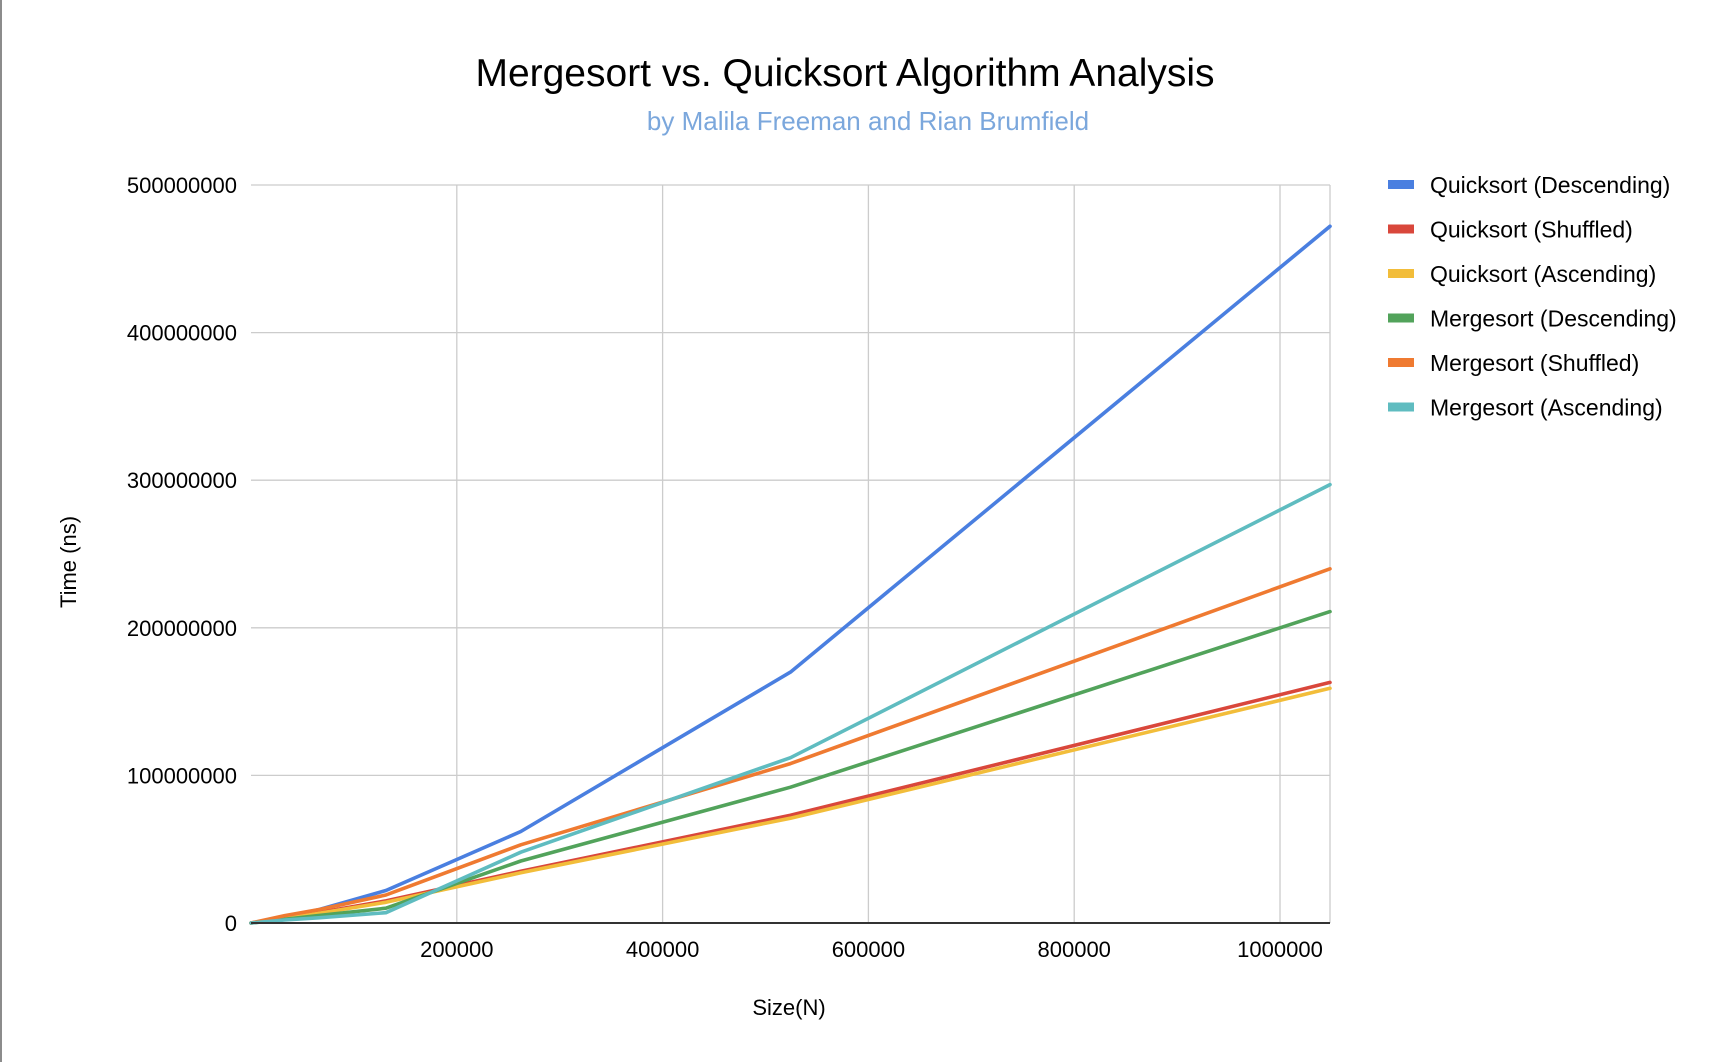  I want to click on y-tick-label: 400000000, so click(182, 333).